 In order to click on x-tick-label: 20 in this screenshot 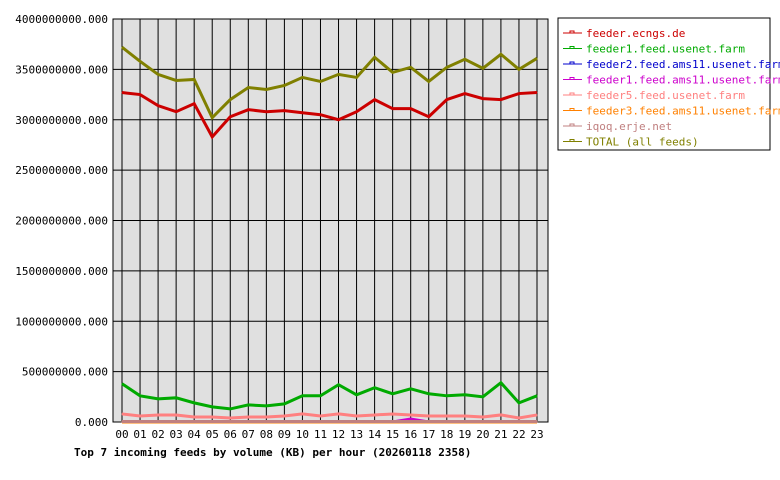, I will do `click(482, 434)`.